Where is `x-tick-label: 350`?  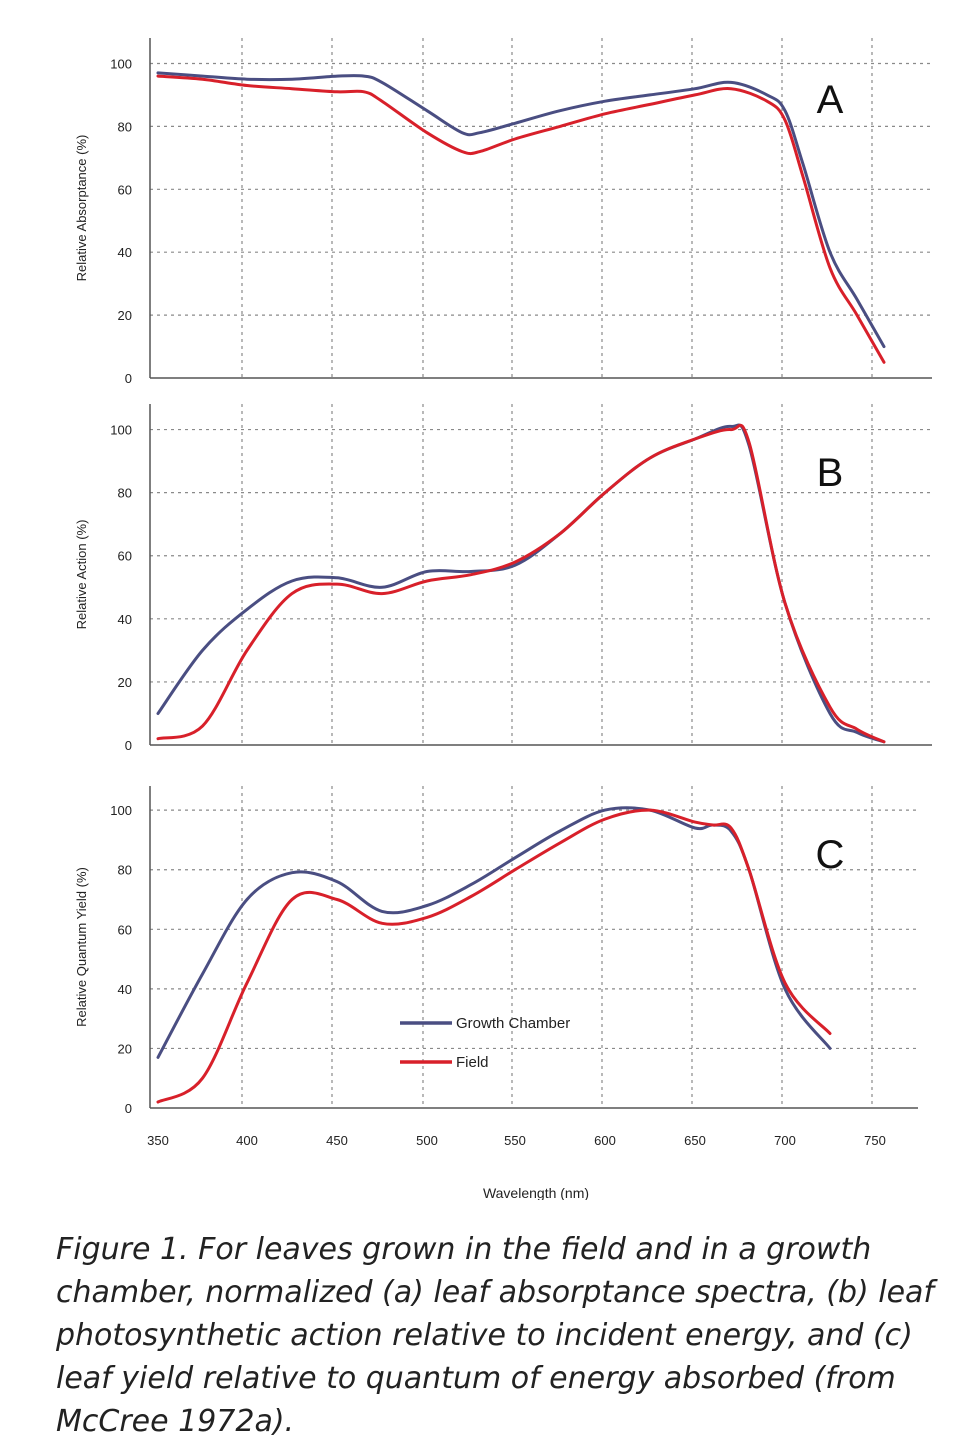
x-tick-label: 350 is located at coordinates (158, 1140).